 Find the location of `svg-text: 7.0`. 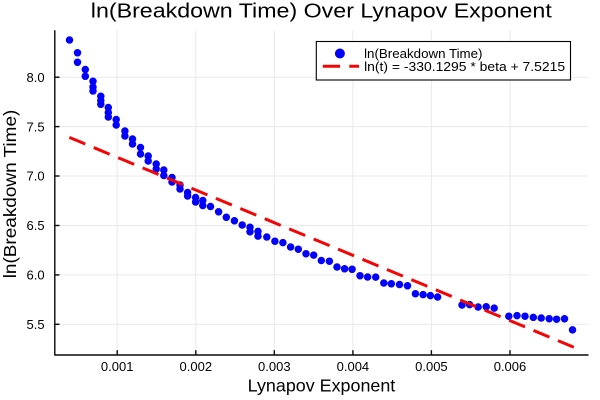

svg-text: 7.0 is located at coordinates (36, 176).